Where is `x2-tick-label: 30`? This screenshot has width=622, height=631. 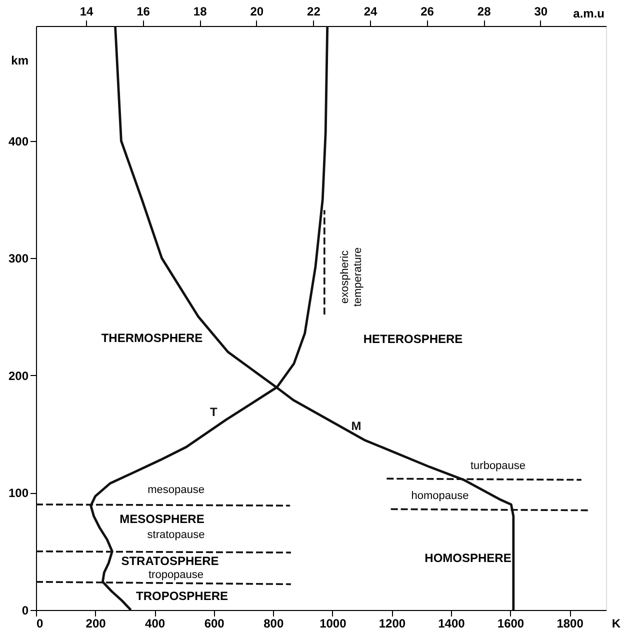 x2-tick-label: 30 is located at coordinates (541, 11).